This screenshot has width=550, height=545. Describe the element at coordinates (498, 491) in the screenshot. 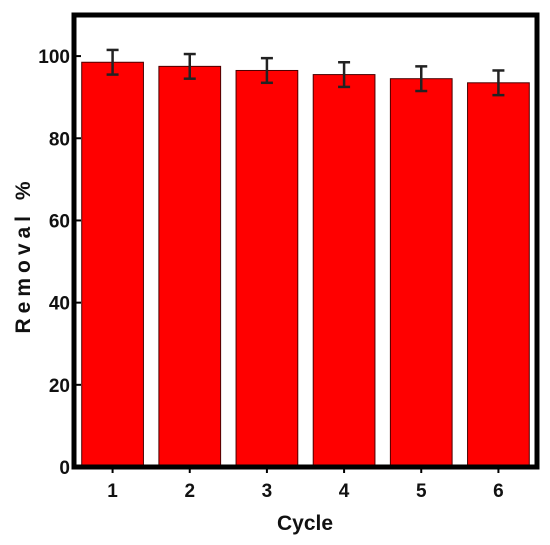

I see `x-tick-label-6: 6` at that location.